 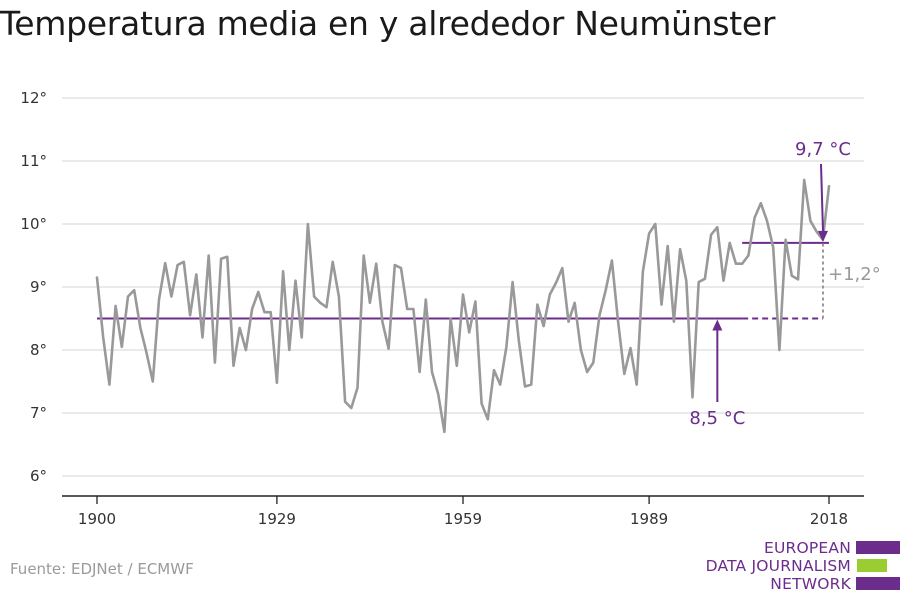 I want to click on y-tick-label: 8°, so click(x=38, y=350).